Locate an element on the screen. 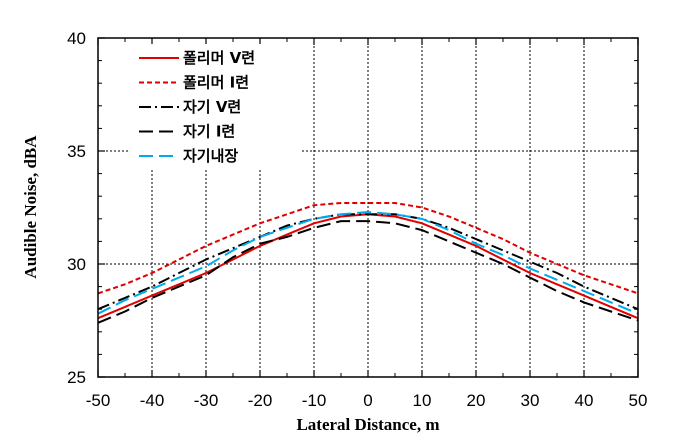 Image resolution: width=688 pixels, height=447 pixels. x-axis-title: Lateral Distance, m is located at coordinates (367, 424).